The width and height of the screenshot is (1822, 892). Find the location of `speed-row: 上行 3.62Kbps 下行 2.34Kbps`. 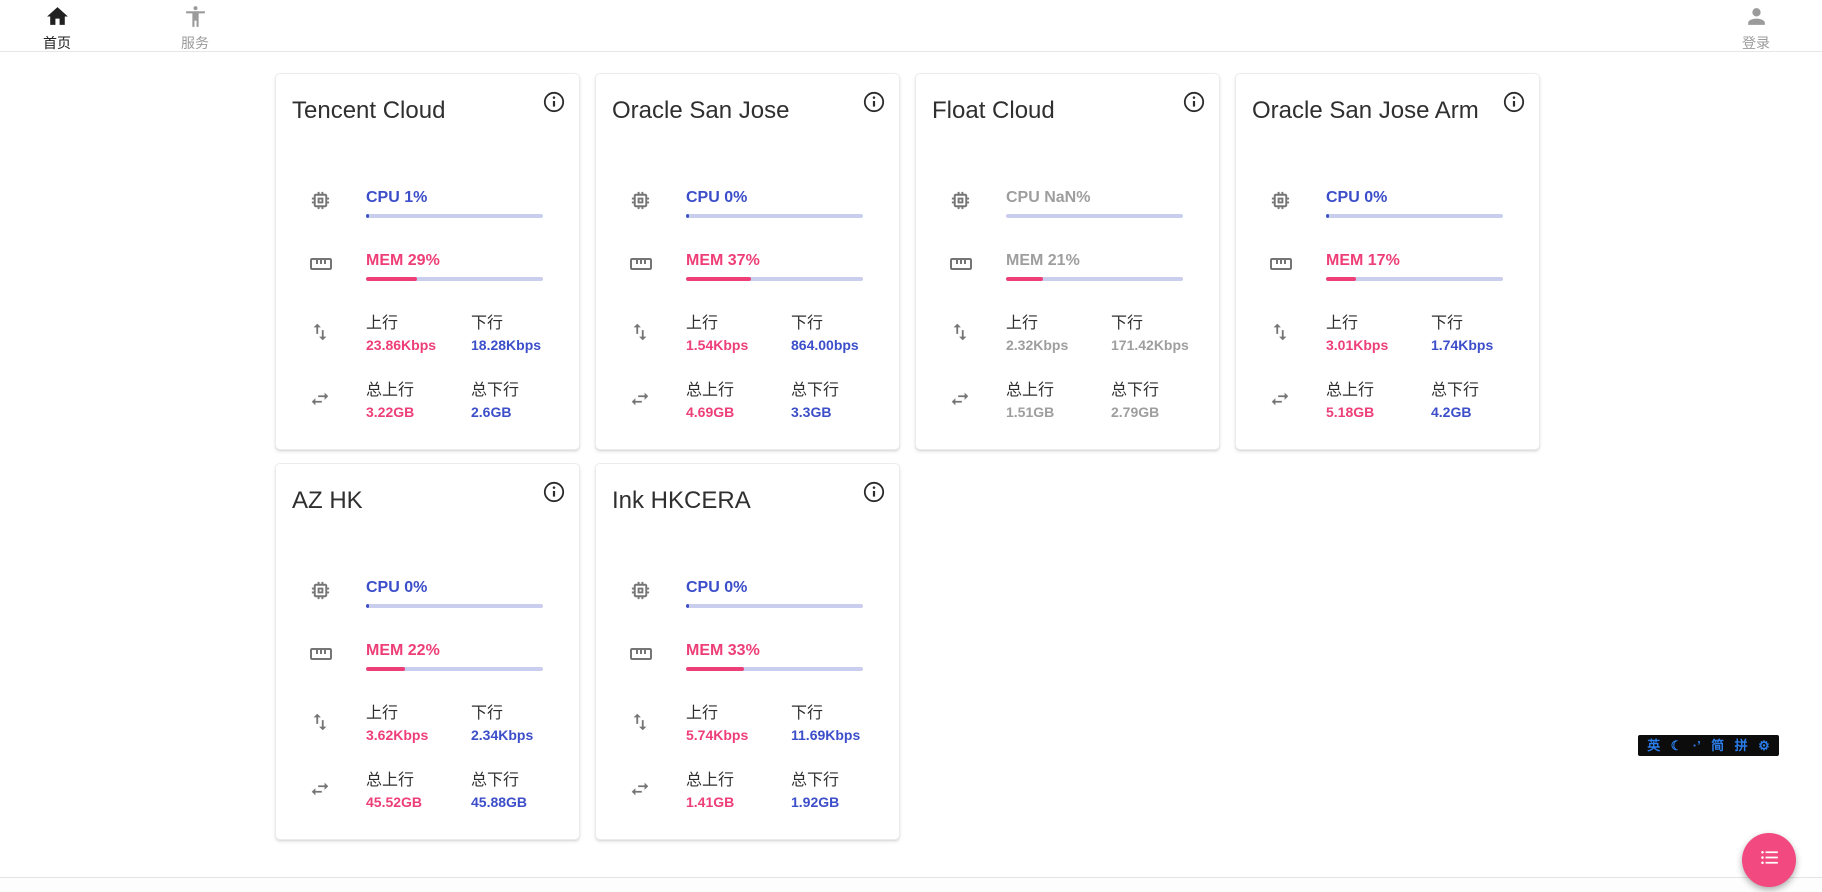

speed-row: 上行 3.62Kbps 下行 2.34Kbps is located at coordinates (426, 724).